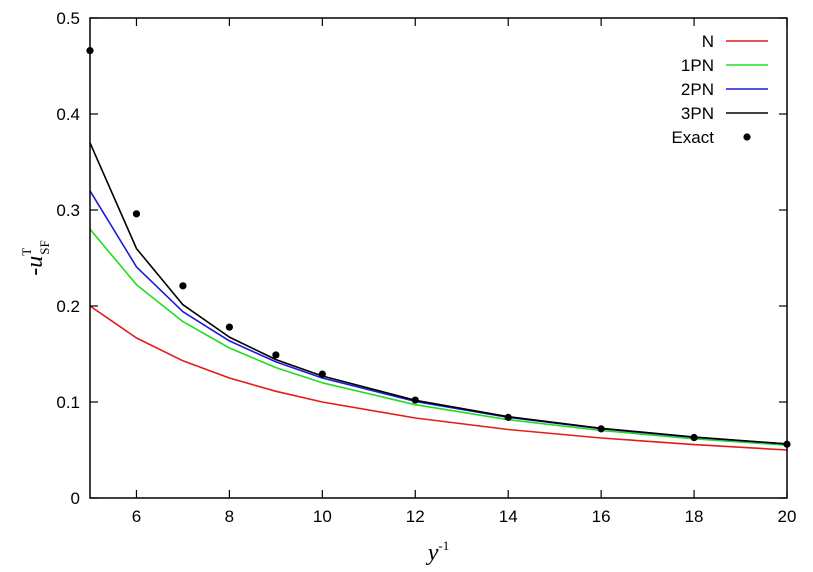 The width and height of the screenshot is (813, 572). Describe the element at coordinates (464, 516) in the screenshot. I see `x-tick-labels: 6 8 10 12 14 16 18 20` at that location.